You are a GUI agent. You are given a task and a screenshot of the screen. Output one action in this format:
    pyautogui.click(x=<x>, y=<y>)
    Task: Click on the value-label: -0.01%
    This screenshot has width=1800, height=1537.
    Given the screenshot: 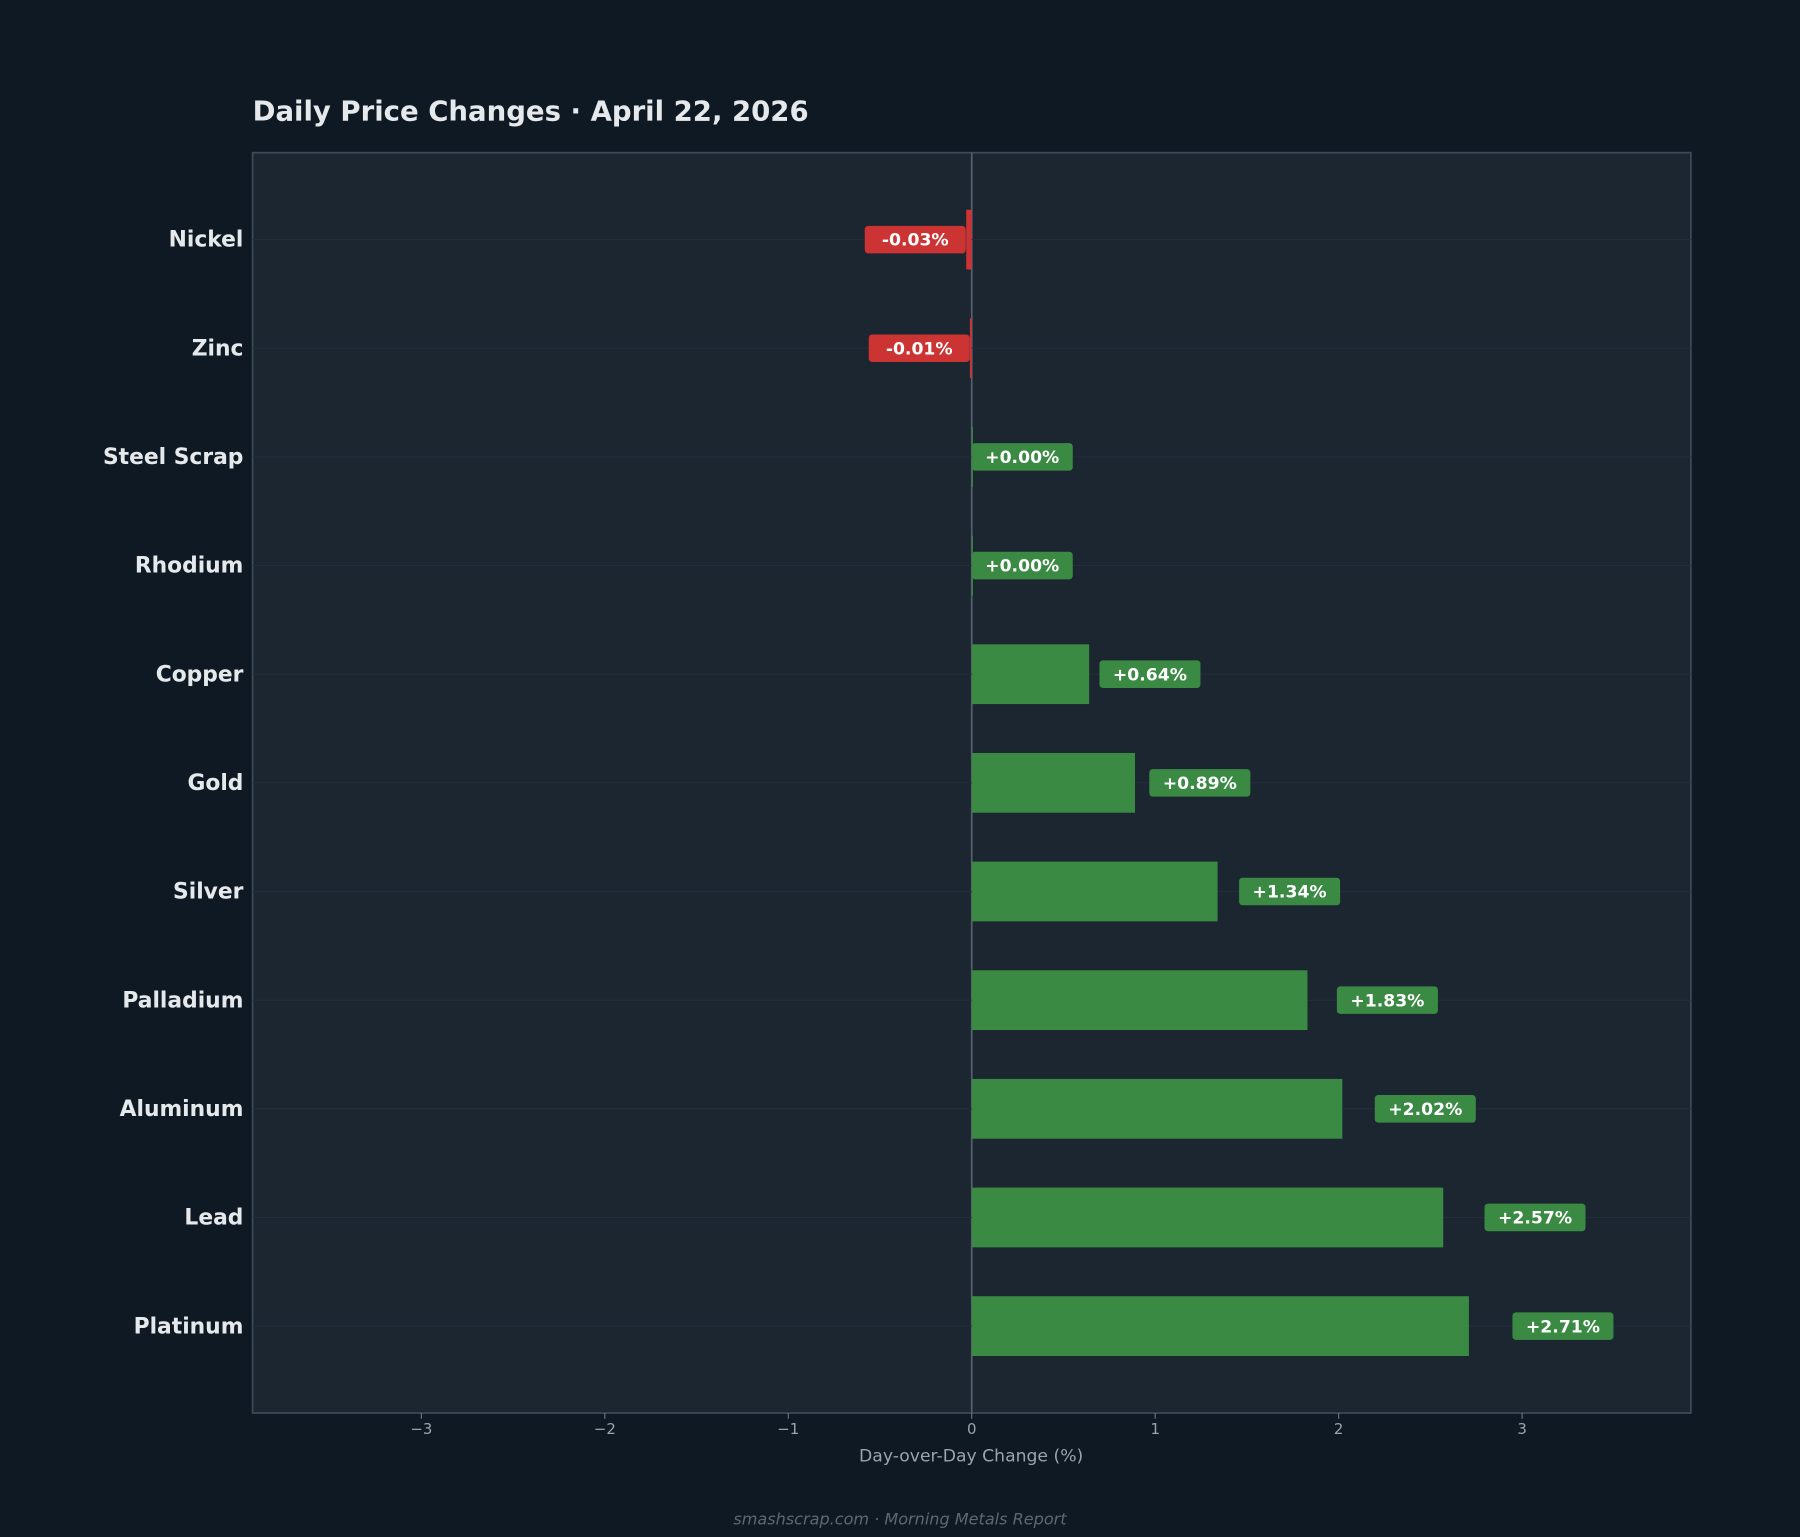 What is the action you would take?
    pyautogui.click(x=919, y=349)
    